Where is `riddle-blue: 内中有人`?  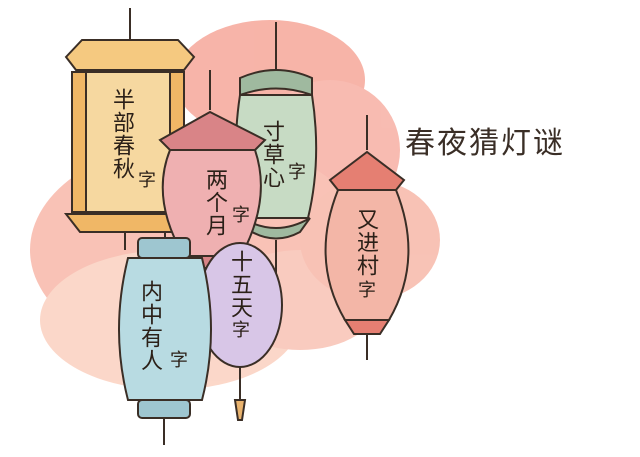 riddle-blue: 内中有人 is located at coordinates (149, 326).